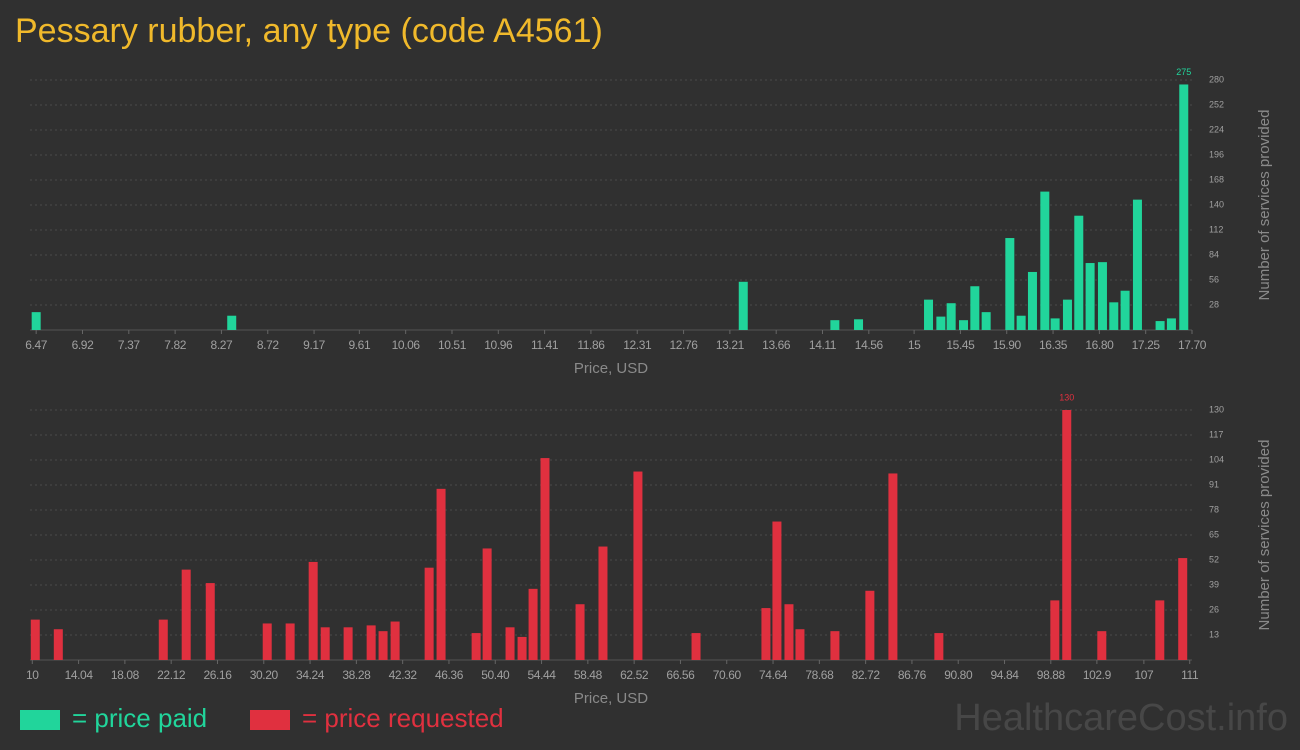 The width and height of the screenshot is (1300, 750). What do you see at coordinates (359, 345) in the screenshot?
I see `x-tick-label: 9.61` at bounding box center [359, 345].